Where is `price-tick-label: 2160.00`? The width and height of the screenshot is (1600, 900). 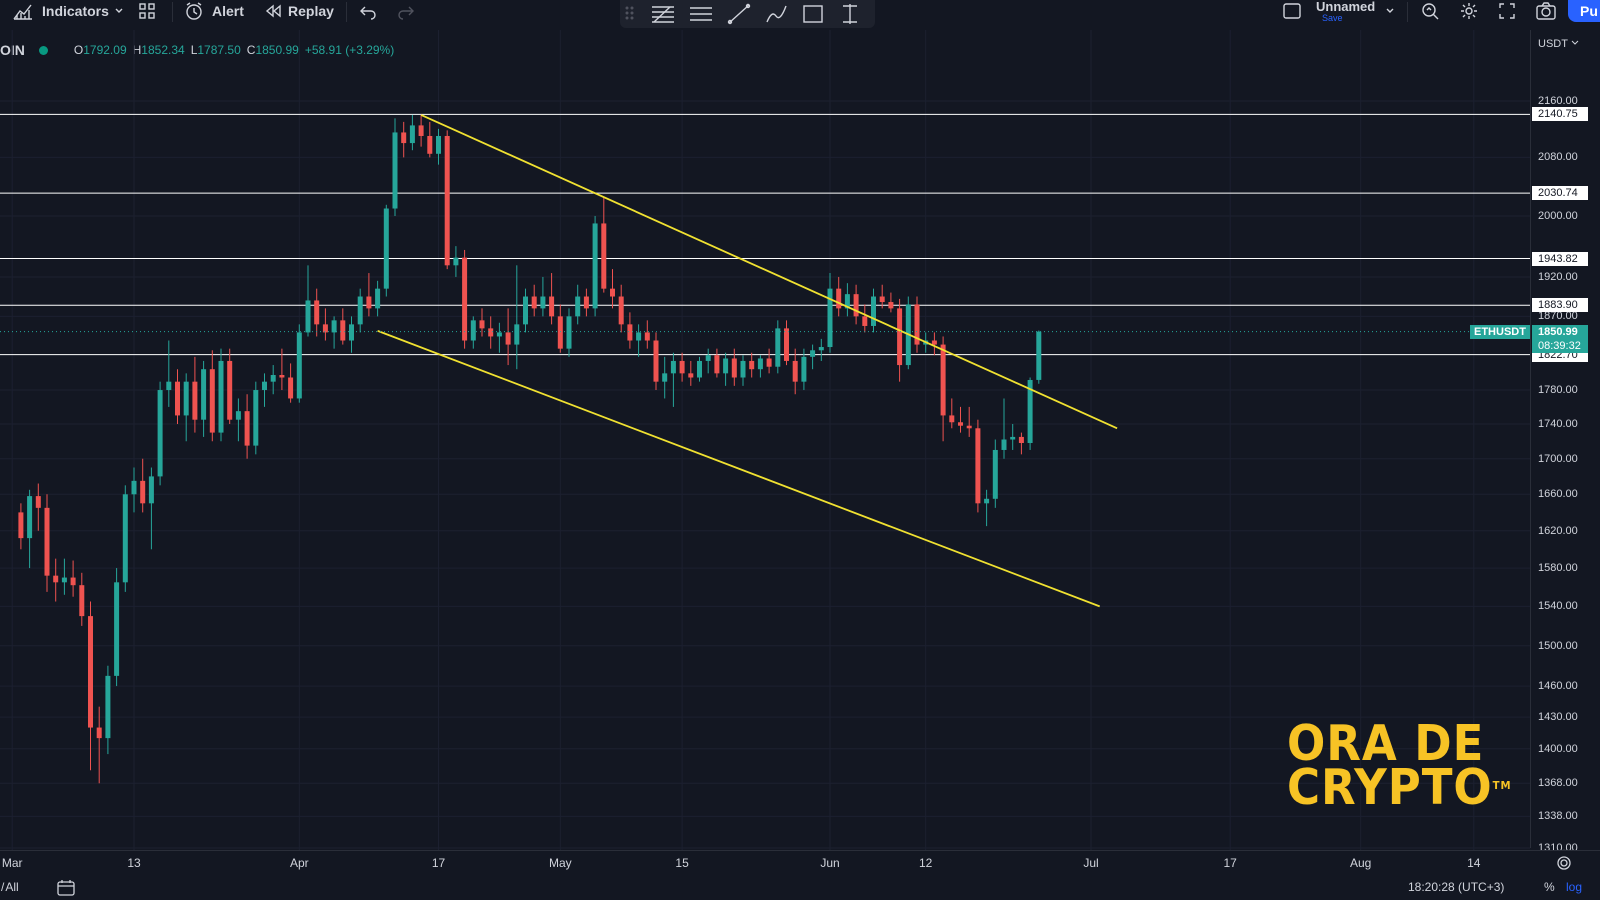 price-tick-label: 2160.00 is located at coordinates (1558, 101).